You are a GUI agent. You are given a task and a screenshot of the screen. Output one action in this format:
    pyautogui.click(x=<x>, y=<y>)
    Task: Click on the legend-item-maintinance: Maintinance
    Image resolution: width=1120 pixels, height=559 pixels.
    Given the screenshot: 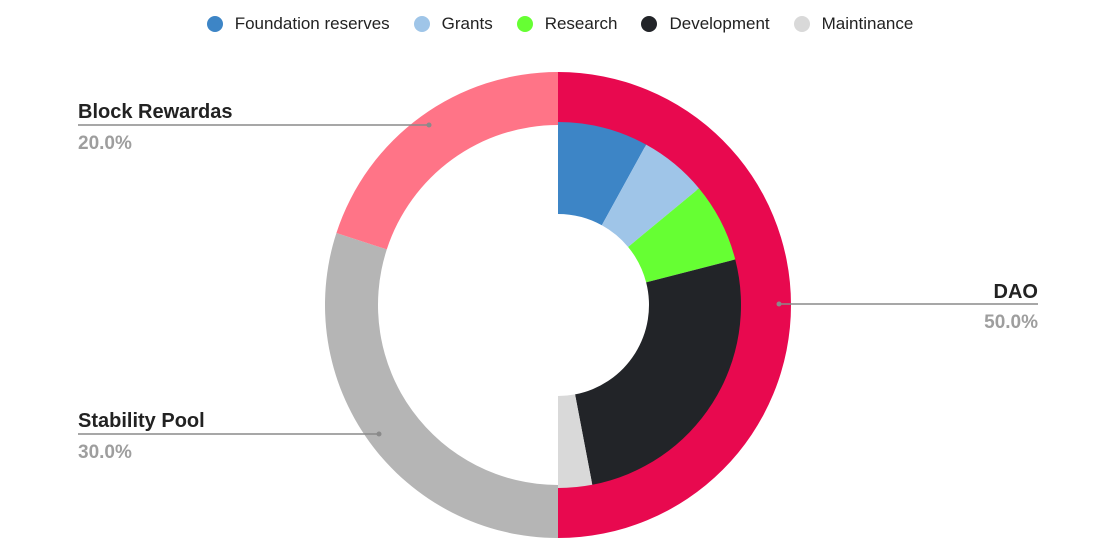 What is the action you would take?
    pyautogui.click(x=853, y=24)
    